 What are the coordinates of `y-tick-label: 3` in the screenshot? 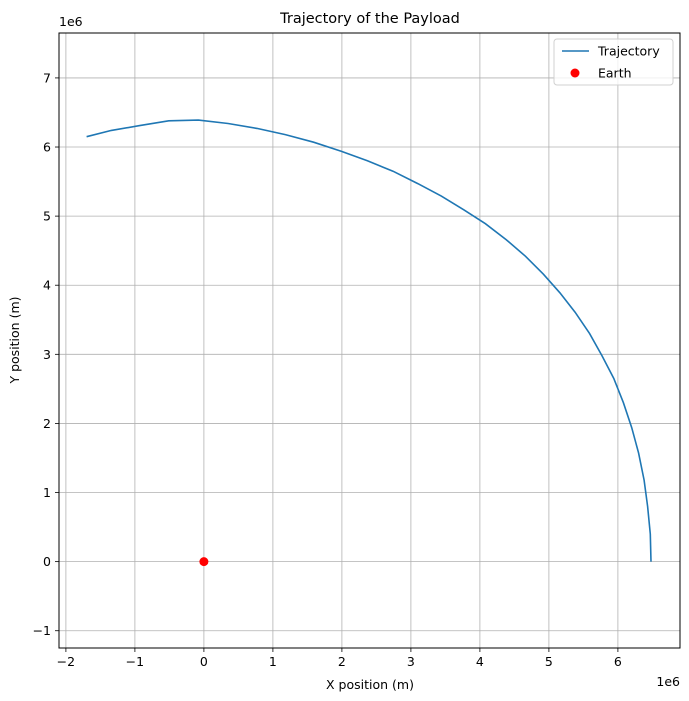 It's located at (47, 354).